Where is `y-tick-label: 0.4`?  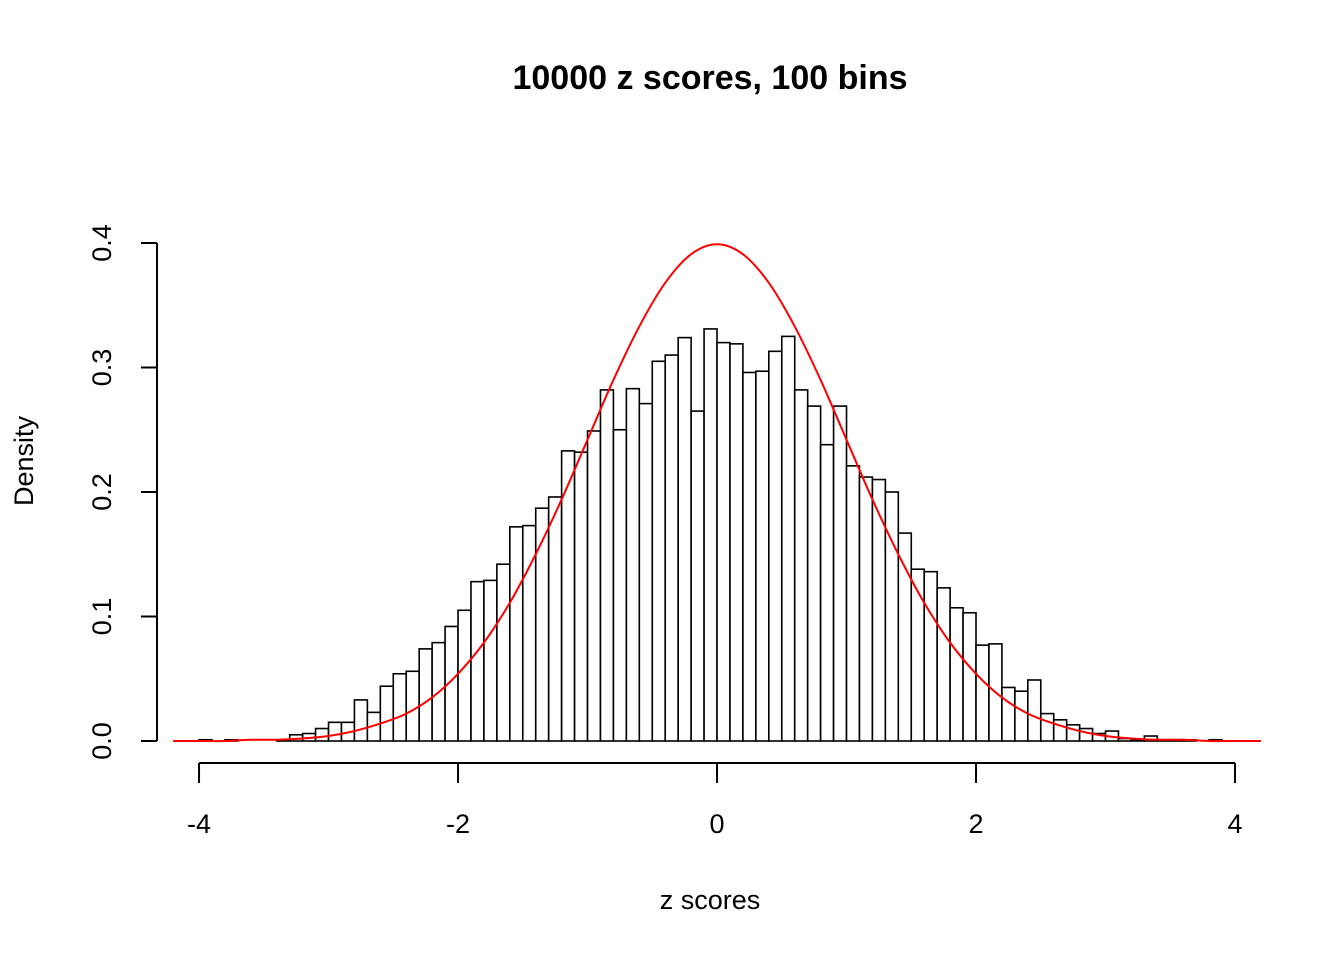
y-tick-label: 0.4 is located at coordinates (102, 243).